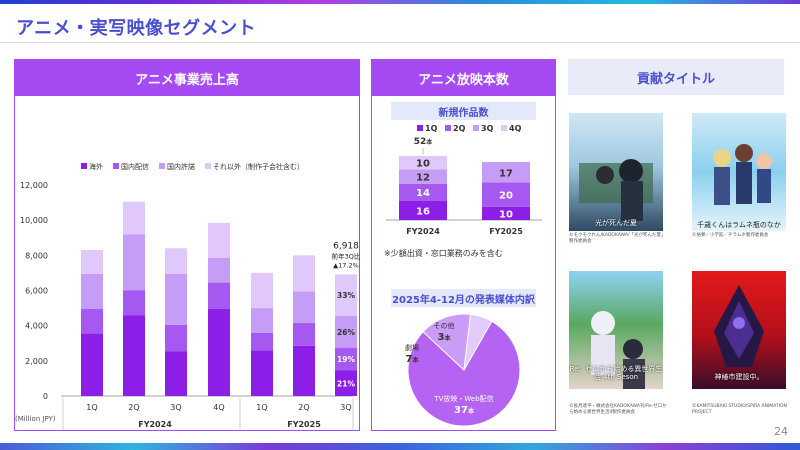  Describe the element at coordinates (304, 424) in the screenshot. I see `group-label-fy2025: FY2025` at that location.